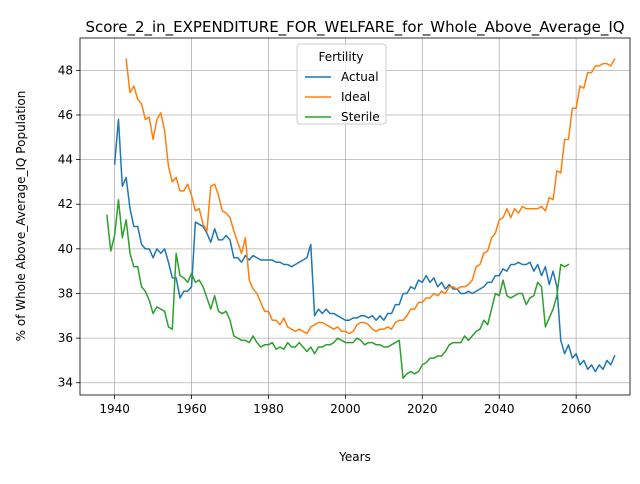 This screenshot has width=640, height=484. I want to click on legend-box, so click(341, 84).